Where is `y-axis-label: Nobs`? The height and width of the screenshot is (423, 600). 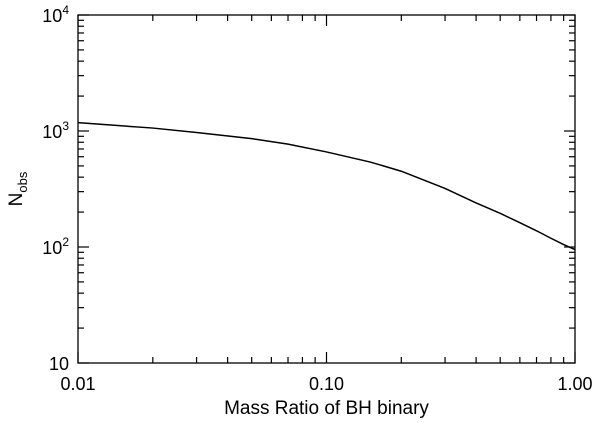 y-axis-label: Nobs is located at coordinates (18, 188).